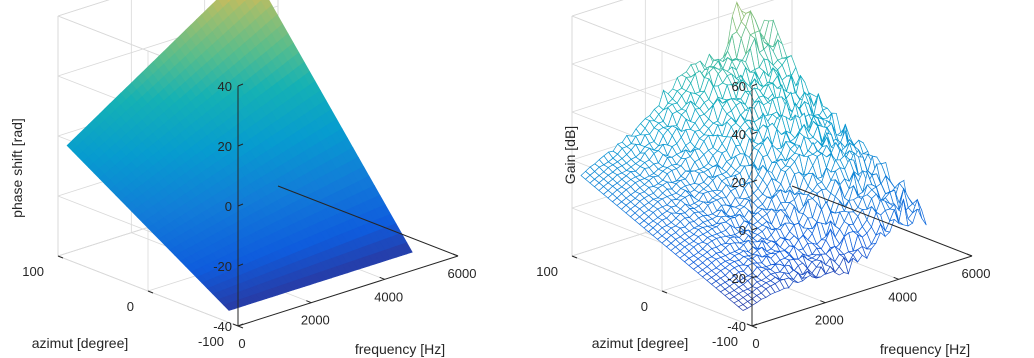  Describe the element at coordinates (739, 86) in the screenshot. I see `z-tick-label: 60` at that location.